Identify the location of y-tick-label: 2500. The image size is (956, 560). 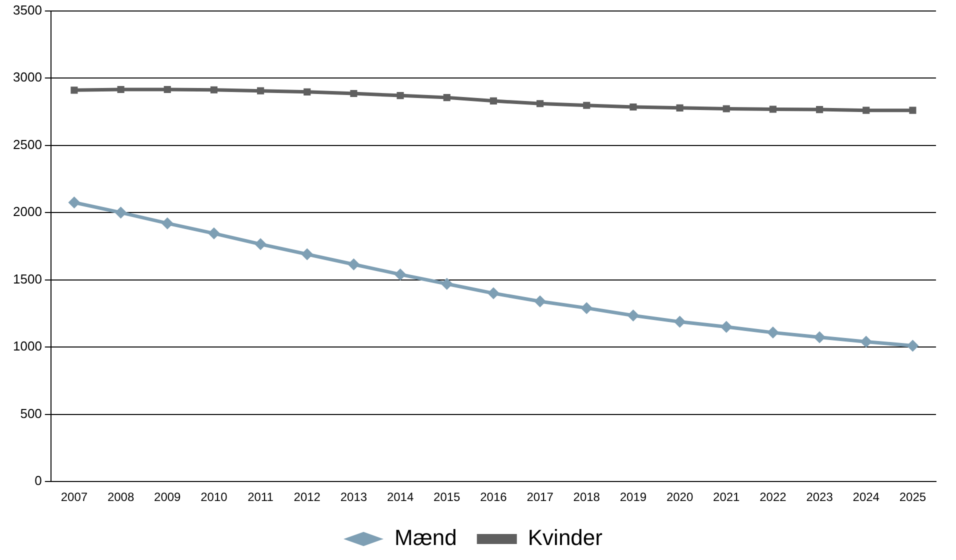
(27, 144).